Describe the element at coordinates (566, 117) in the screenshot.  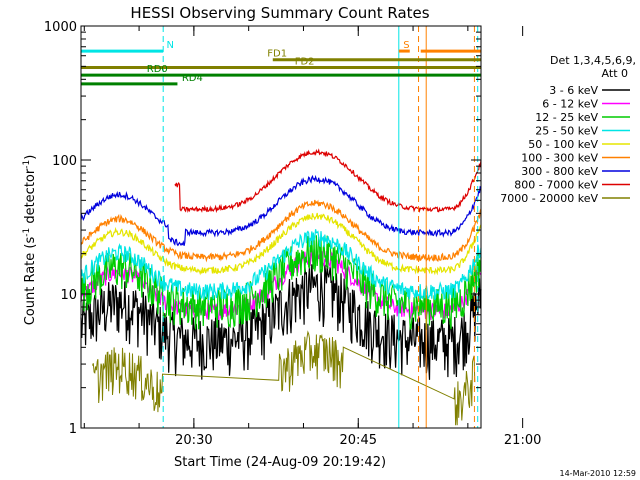
I see `legend-label-3: 12 - 25 keV` at that location.